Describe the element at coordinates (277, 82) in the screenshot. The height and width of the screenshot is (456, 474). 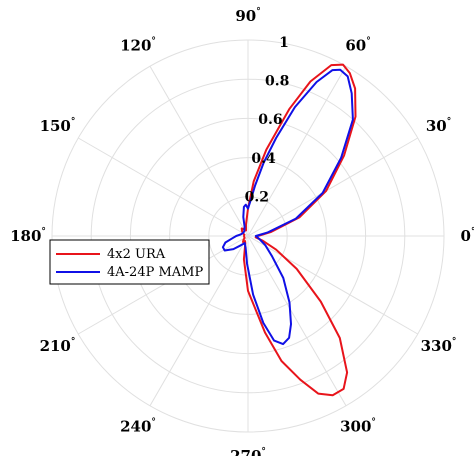
I see `radial-tick-label: 0.8` at that location.